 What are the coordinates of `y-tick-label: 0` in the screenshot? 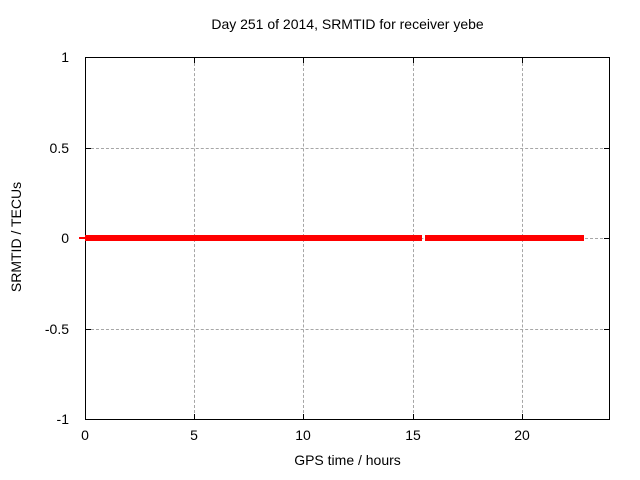 It's located at (65, 238).